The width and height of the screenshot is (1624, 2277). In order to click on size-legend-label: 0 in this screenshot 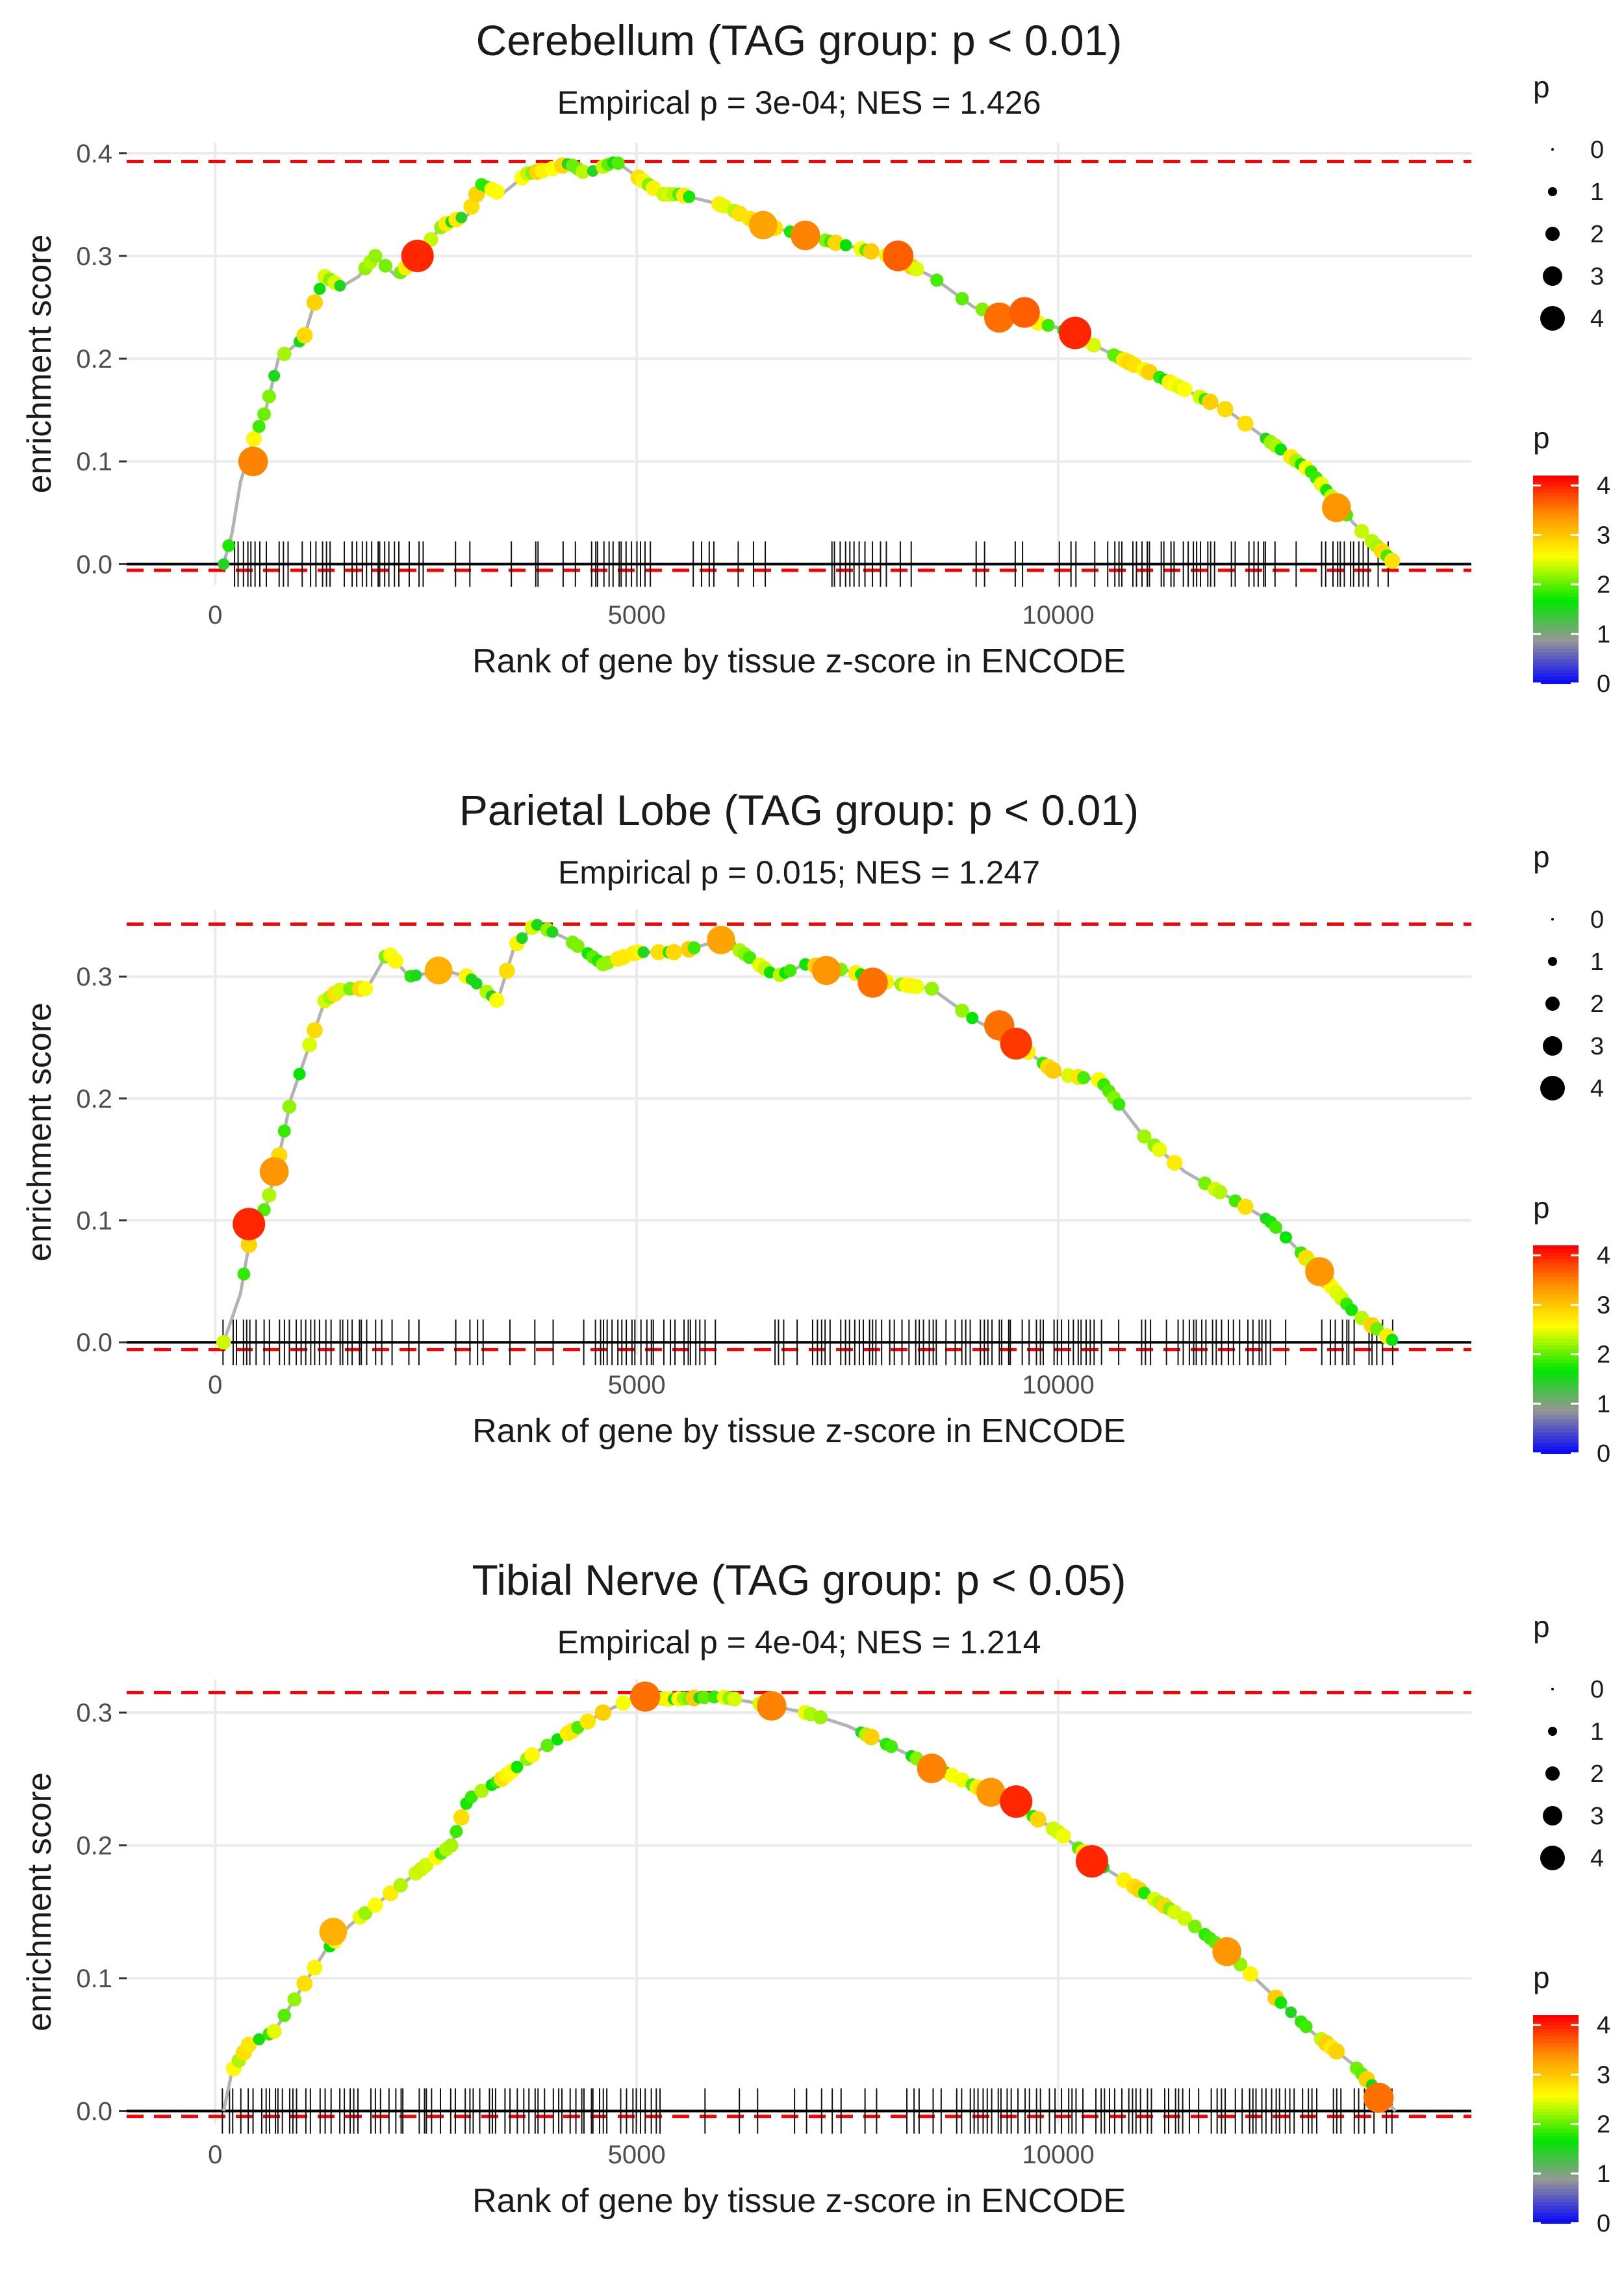, I will do `click(1597, 1689)`.